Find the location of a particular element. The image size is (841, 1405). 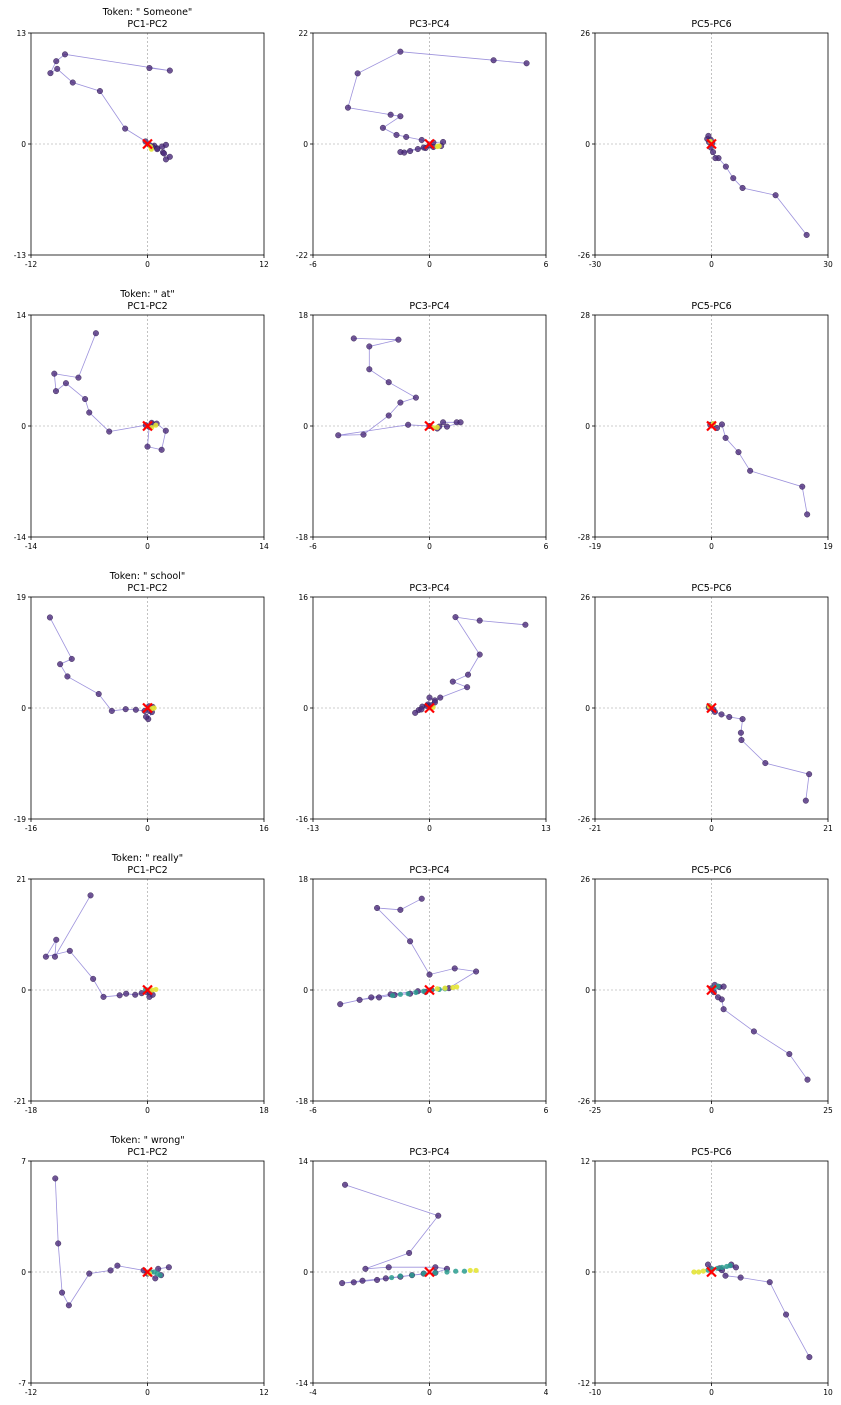

x-tick-label: 12 is located at coordinates (264, 1392).